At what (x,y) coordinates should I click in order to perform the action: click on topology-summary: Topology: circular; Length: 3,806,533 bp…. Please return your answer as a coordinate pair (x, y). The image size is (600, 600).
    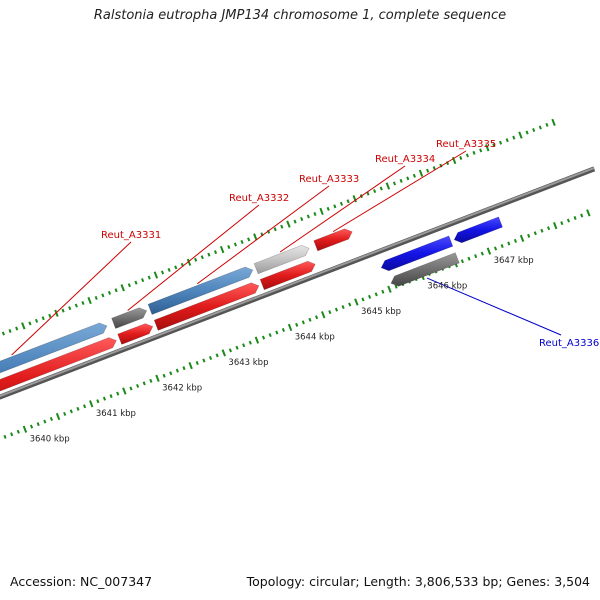
    Looking at the image, I should click on (418, 581).